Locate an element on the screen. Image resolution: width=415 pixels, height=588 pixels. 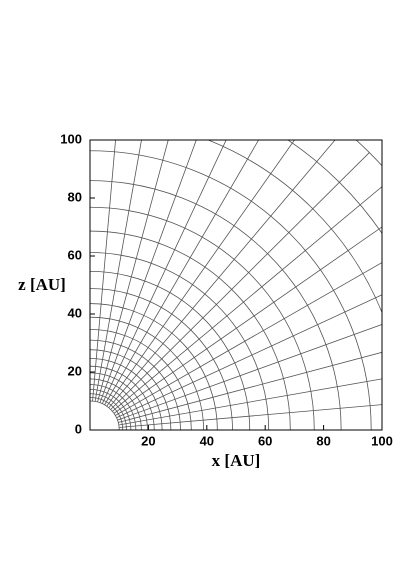
x-tick-label: 20 is located at coordinates (148, 440).